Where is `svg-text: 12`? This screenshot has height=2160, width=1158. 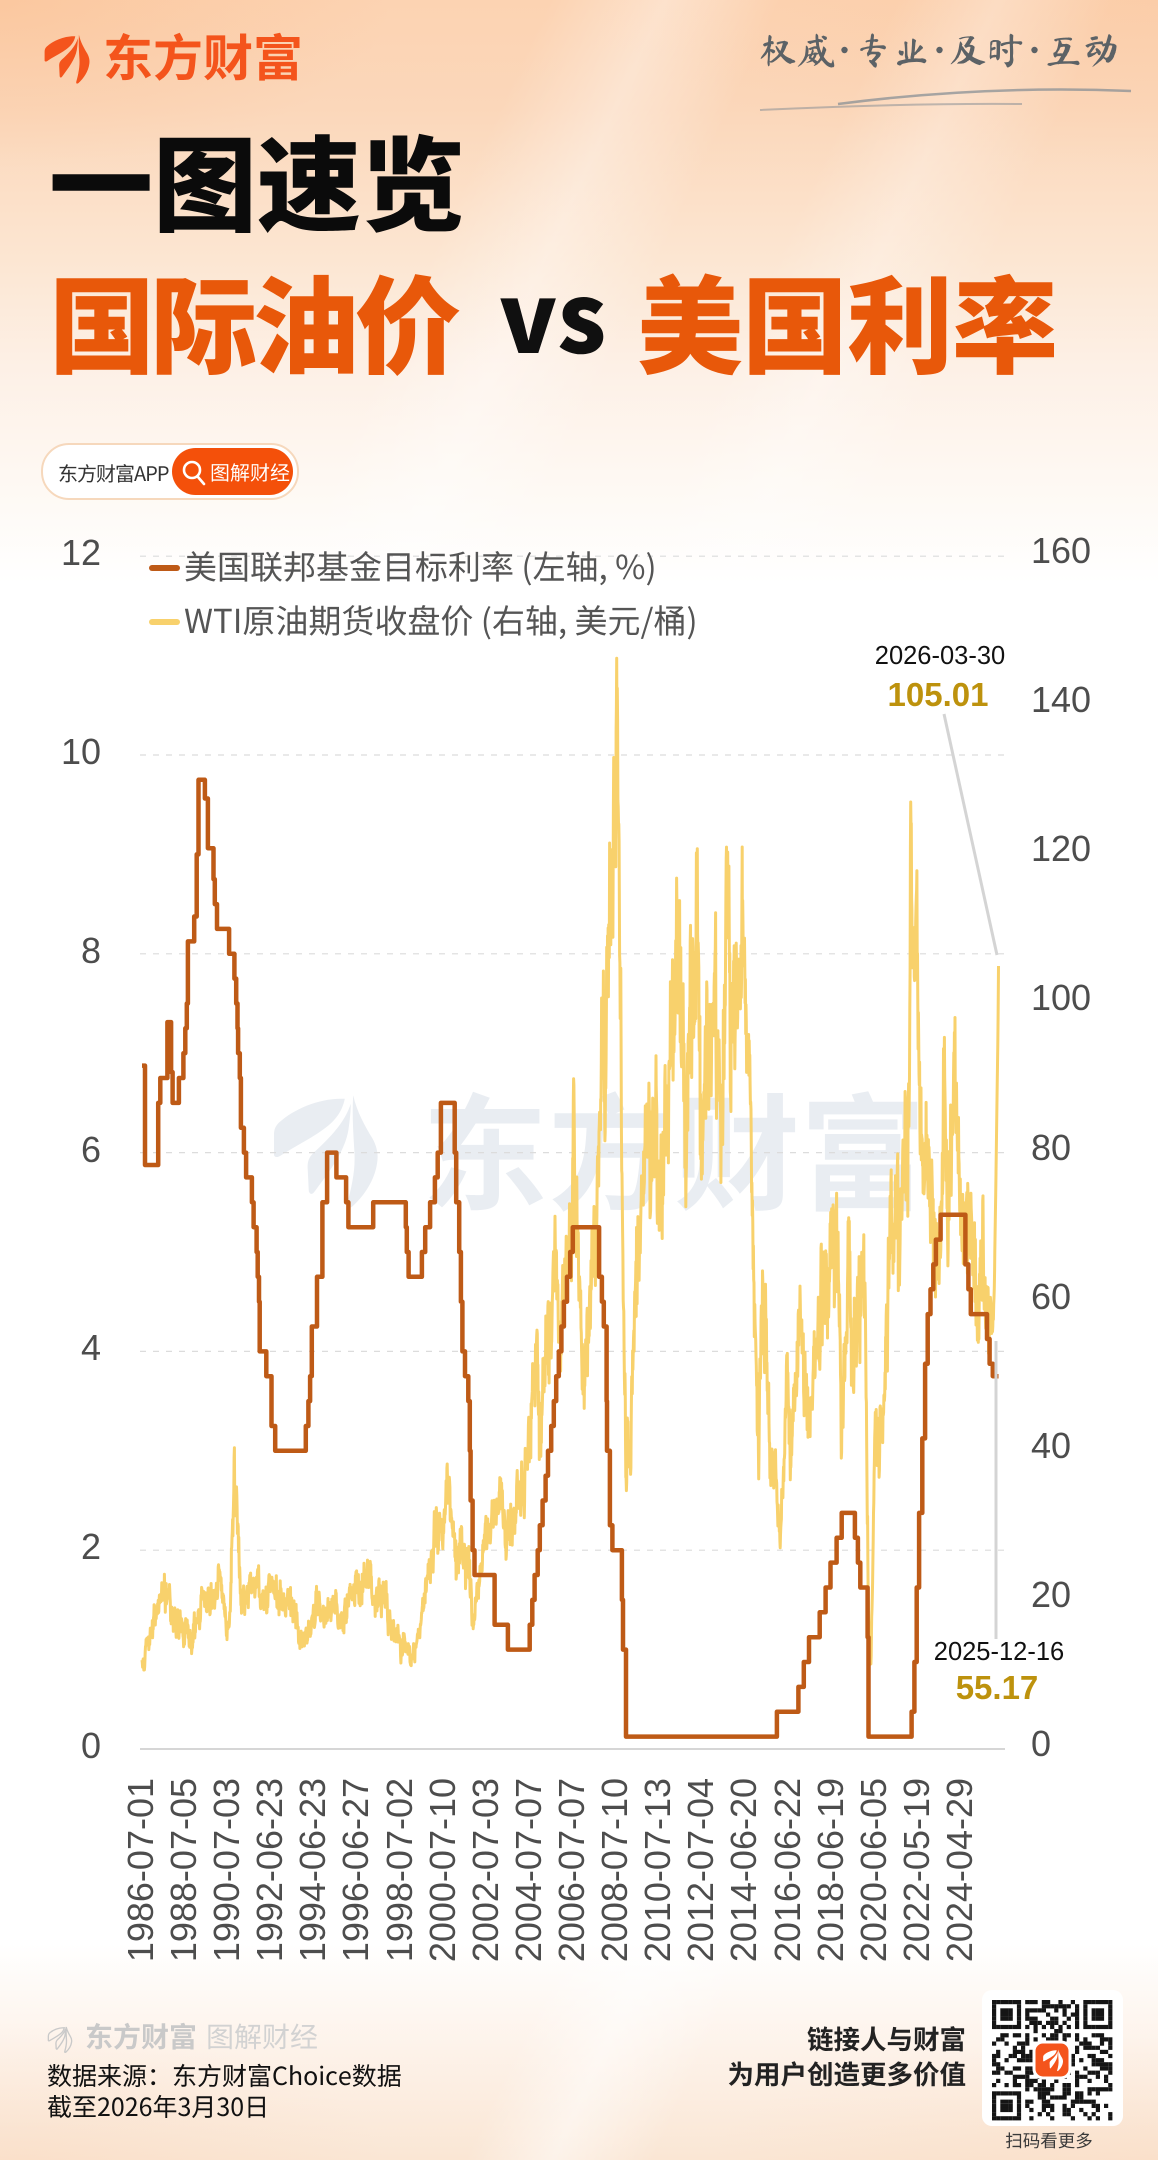
svg-text: 12 is located at coordinates (81, 552).